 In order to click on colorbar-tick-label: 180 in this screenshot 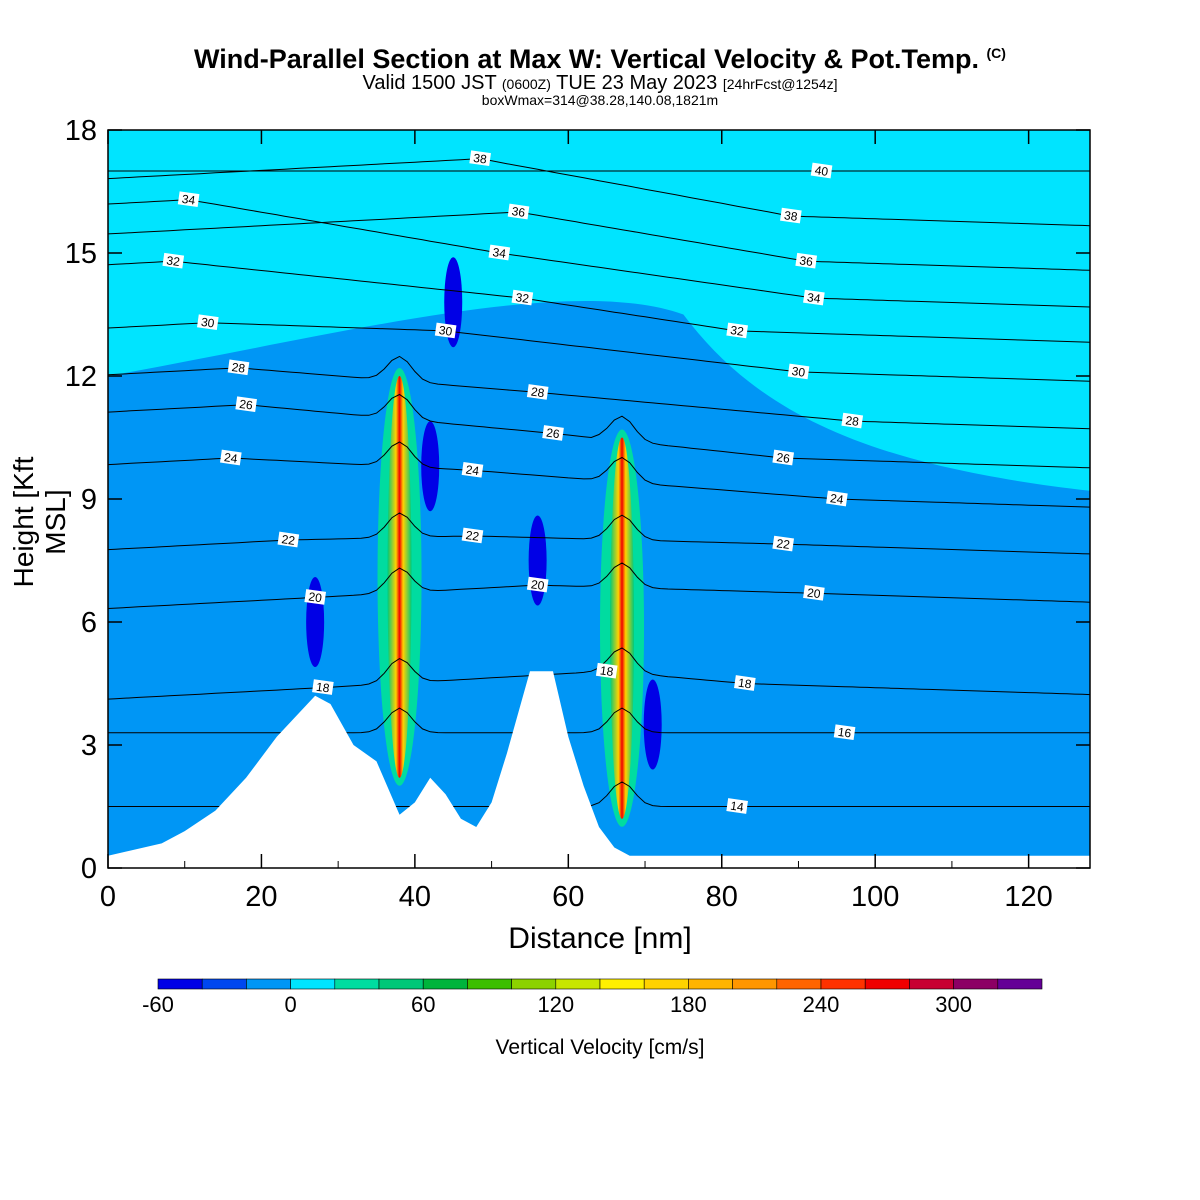, I will do `click(688, 1004)`.